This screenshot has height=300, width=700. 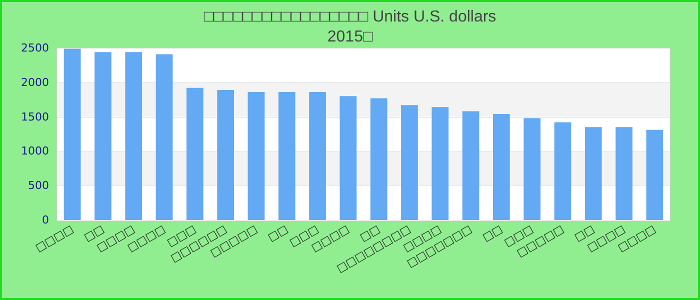 I want to click on y-tick-label: 2500, so click(x=35, y=48).